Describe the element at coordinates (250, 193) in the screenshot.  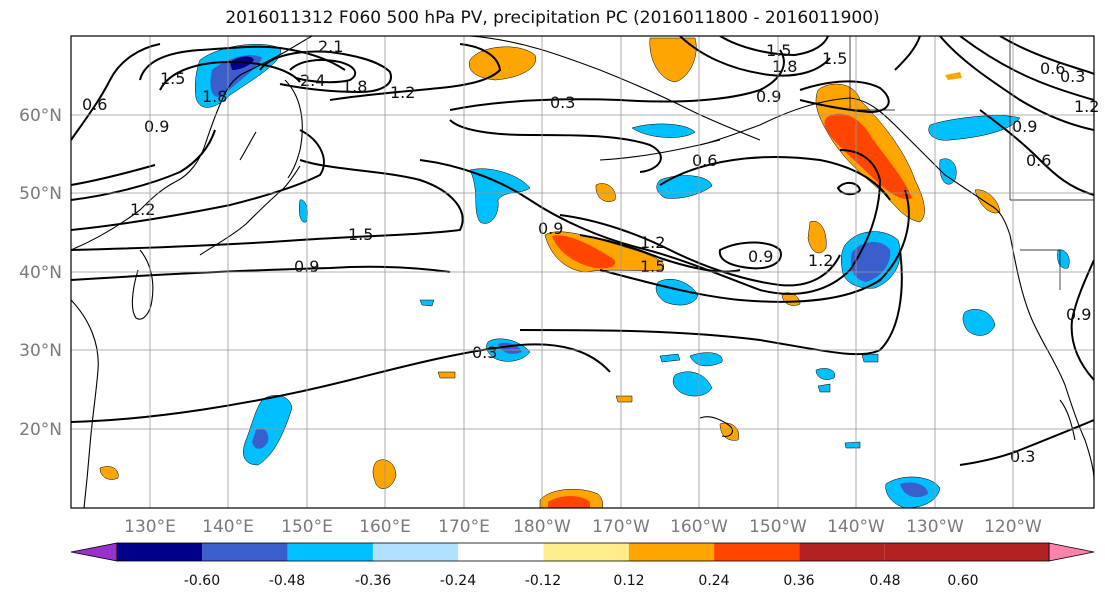
I see `coastline-japan` at that location.